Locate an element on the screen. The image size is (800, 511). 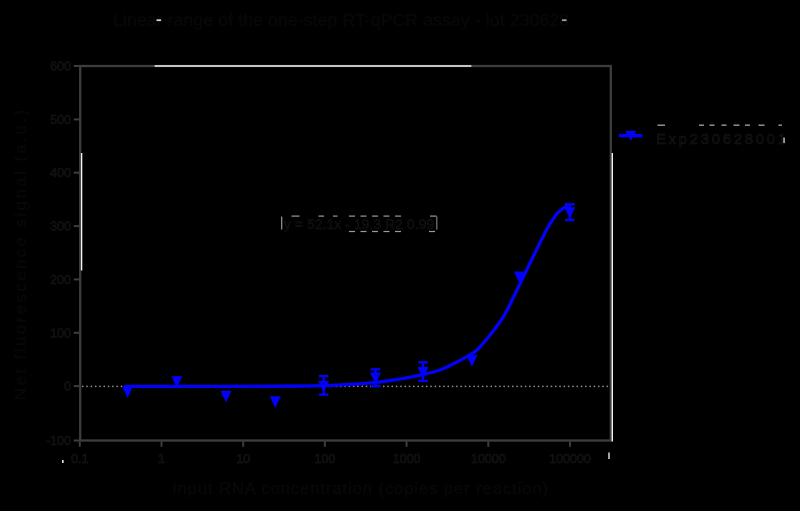
svg-text: 1000 is located at coordinates (407, 459).